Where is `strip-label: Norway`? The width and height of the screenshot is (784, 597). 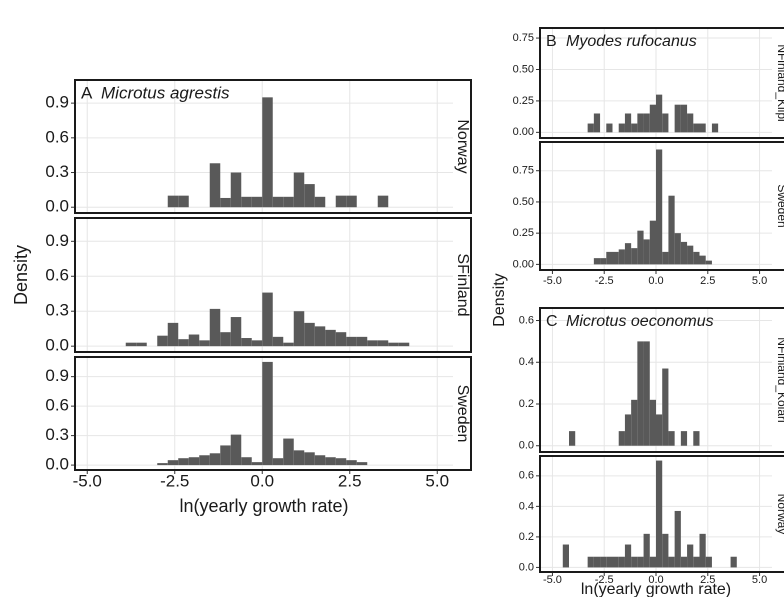
strip-label: Norway is located at coordinates (779, 514).